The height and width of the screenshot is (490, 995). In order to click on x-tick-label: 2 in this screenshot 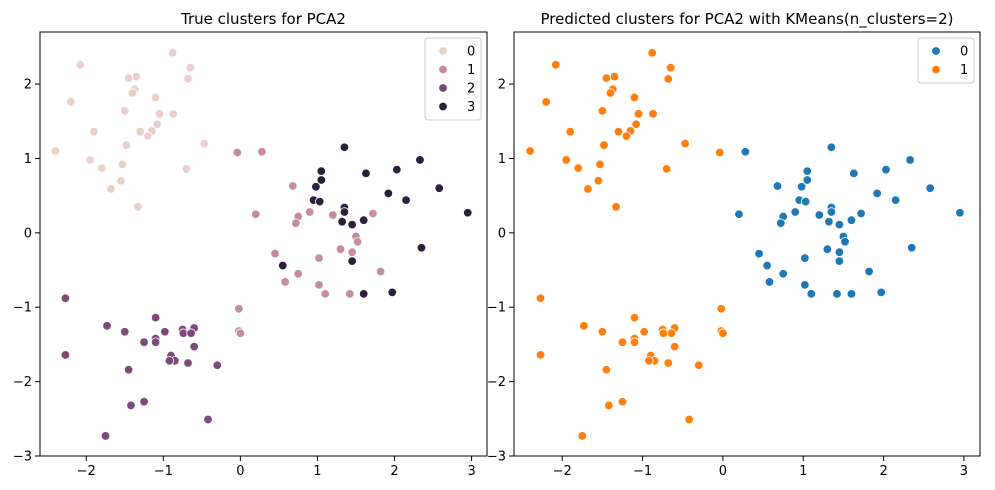, I will do `click(883, 471)`.